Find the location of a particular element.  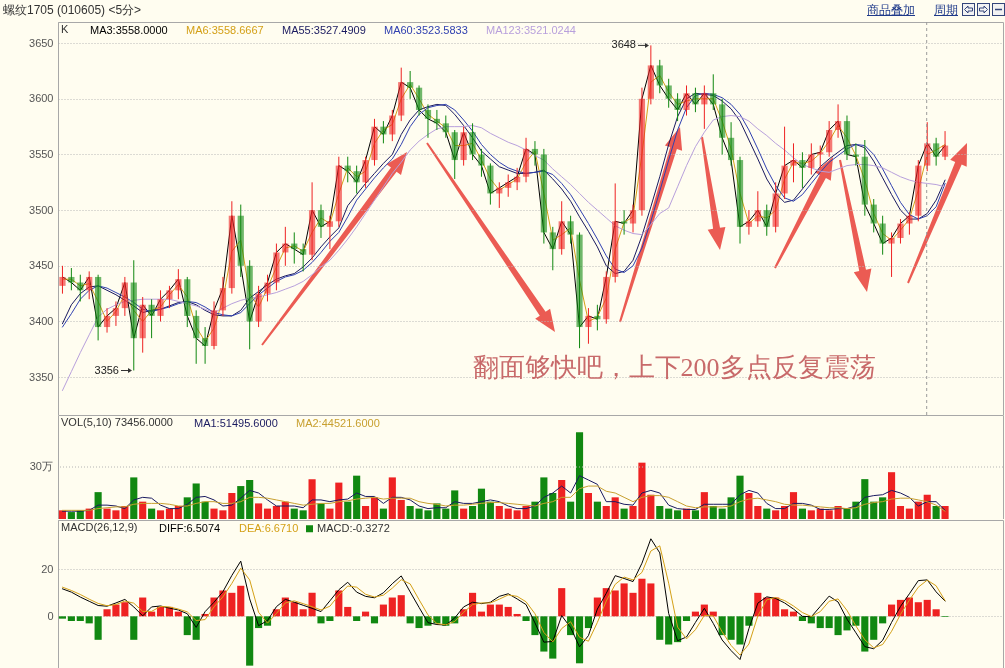

annotation: 3648 is located at coordinates (623, 44).